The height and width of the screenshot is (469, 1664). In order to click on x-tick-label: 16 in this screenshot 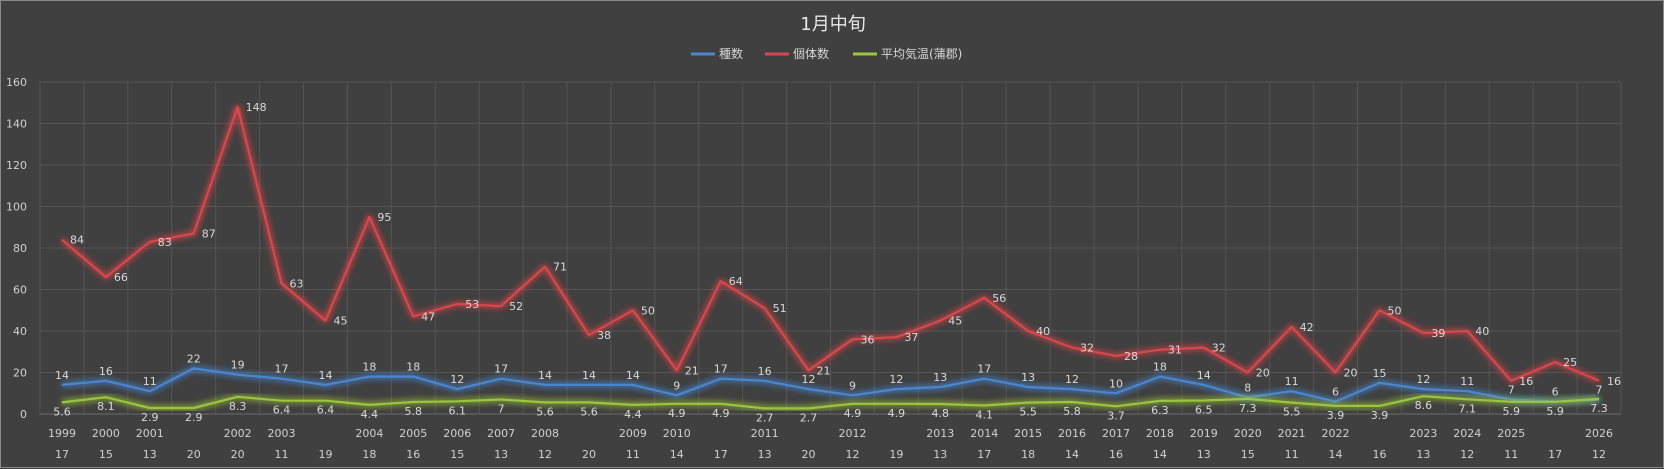, I will do `click(413, 454)`.